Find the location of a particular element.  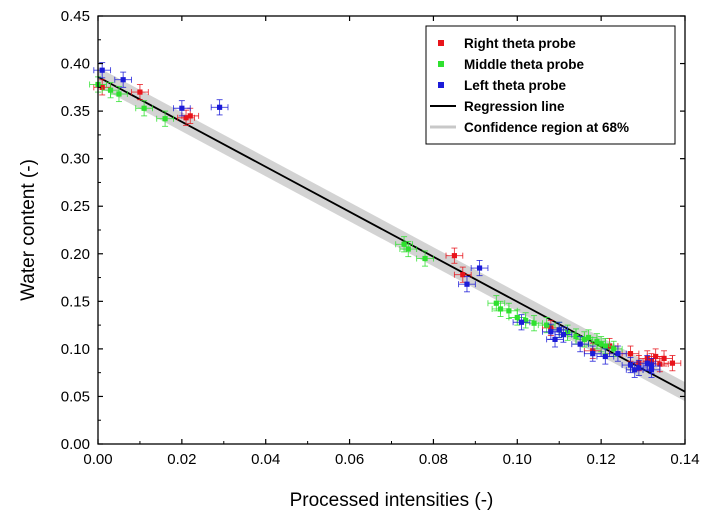

y-tick-label: 0.10 is located at coordinates (75, 349).